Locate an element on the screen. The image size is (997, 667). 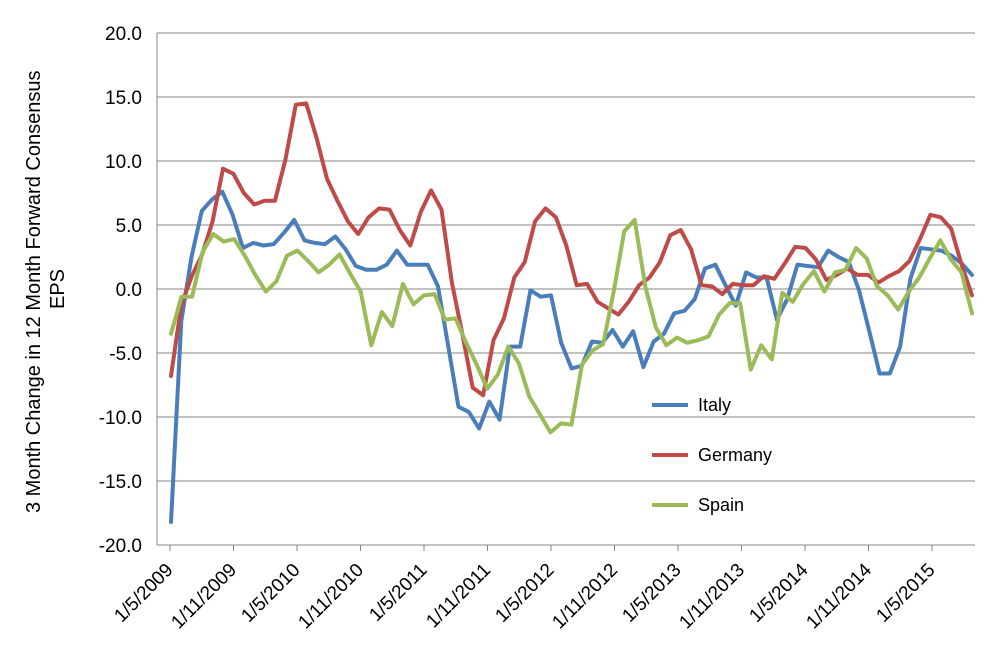
x-tick-label: 1/5/2014 is located at coordinates (778, 592).